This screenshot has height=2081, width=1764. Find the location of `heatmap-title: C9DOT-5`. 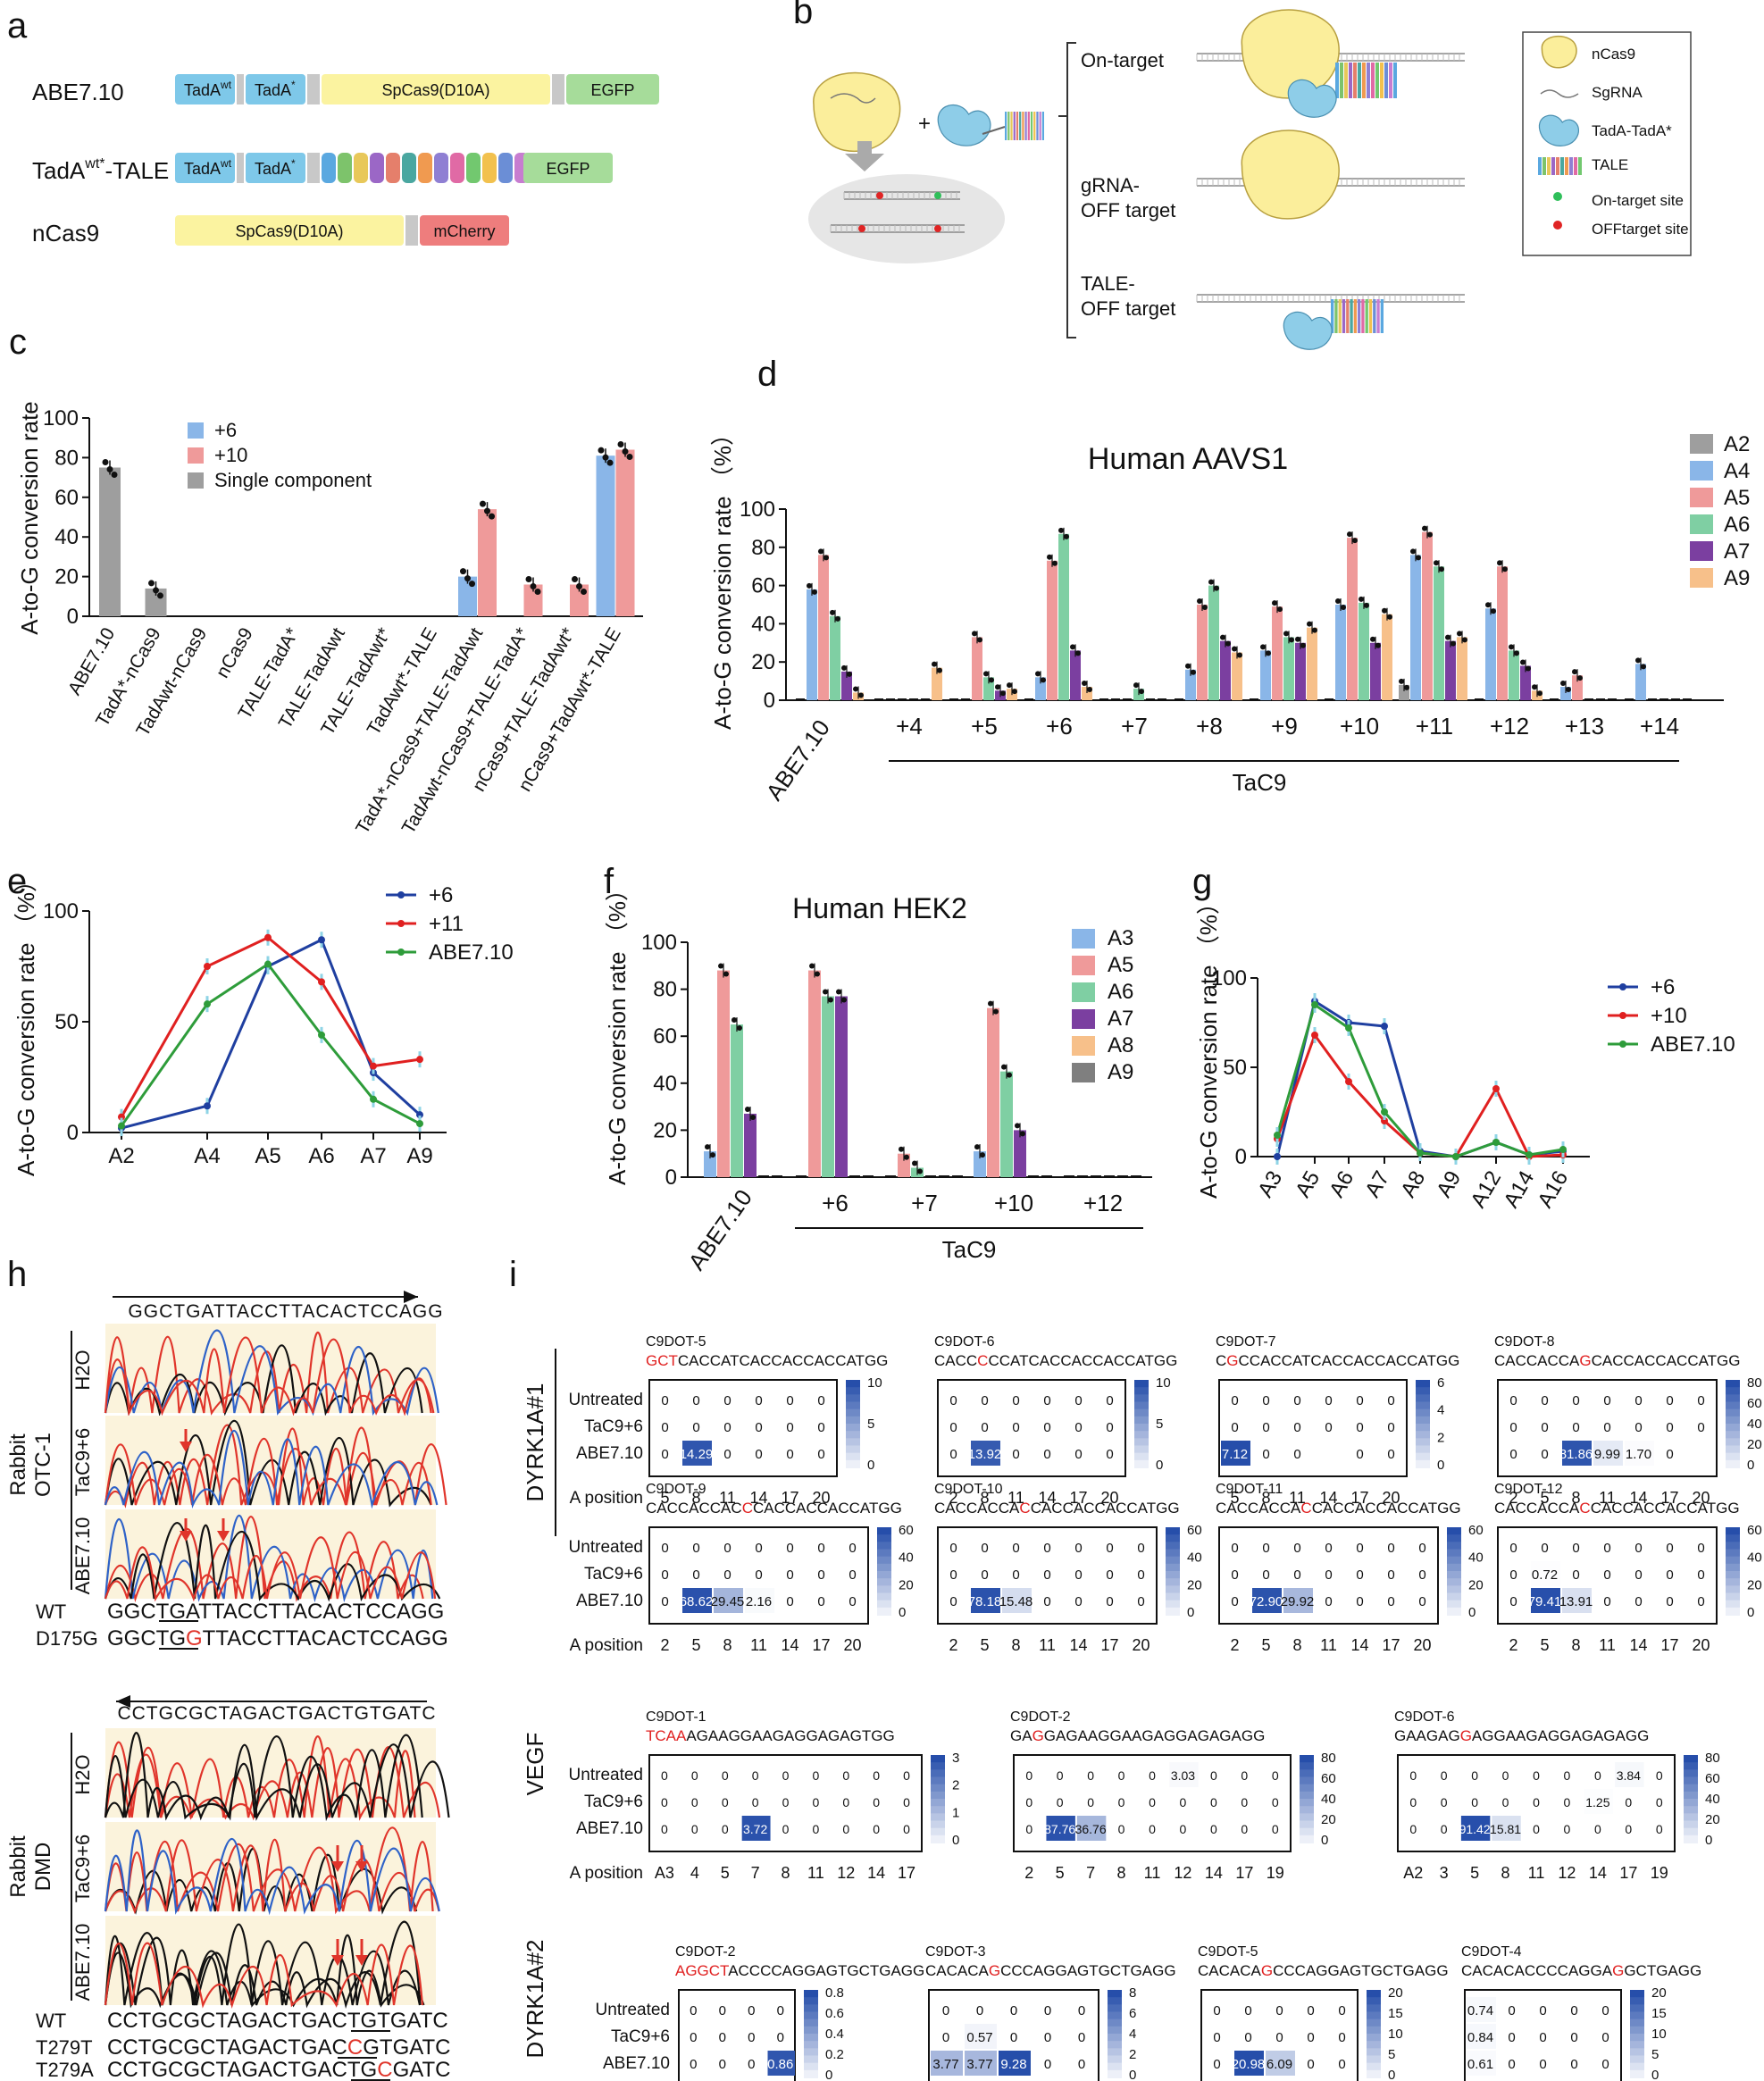

heatmap-title: C9DOT-5 is located at coordinates (1228, 1952).